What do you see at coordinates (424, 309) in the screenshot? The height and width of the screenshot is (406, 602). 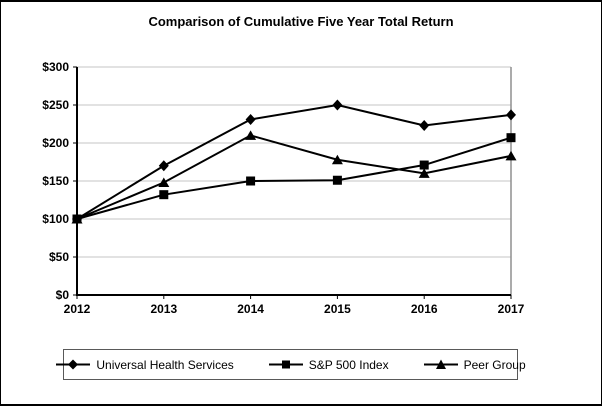 I see `svg-text: 2016` at bounding box center [424, 309].